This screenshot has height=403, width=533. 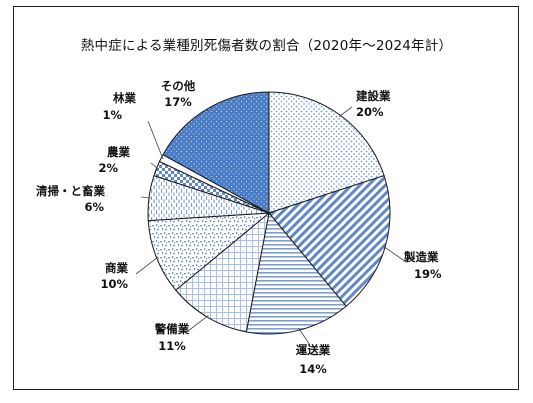 What do you see at coordinates (178, 86) in the screenshot?
I see `slice-name-label: その他` at bounding box center [178, 86].